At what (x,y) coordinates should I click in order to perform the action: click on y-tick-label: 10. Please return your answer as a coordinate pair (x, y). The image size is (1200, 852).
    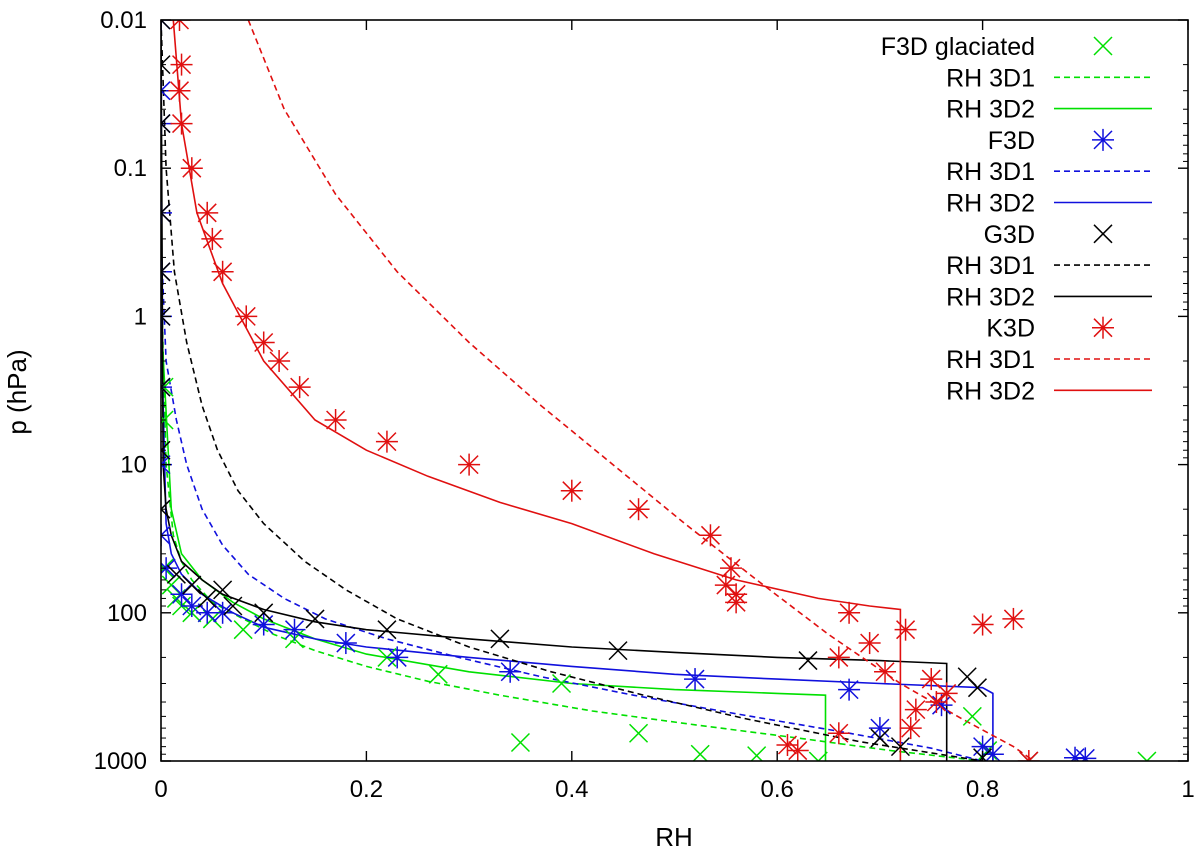
    Looking at the image, I should click on (133, 465).